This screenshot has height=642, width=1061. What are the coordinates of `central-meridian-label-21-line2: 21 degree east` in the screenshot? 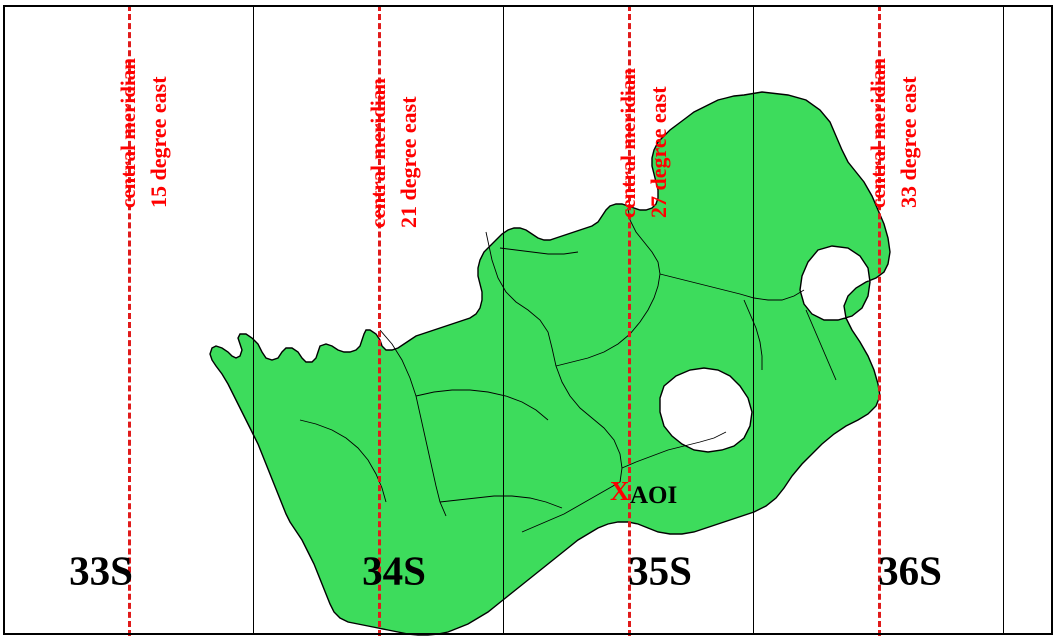 It's located at (408, 162).